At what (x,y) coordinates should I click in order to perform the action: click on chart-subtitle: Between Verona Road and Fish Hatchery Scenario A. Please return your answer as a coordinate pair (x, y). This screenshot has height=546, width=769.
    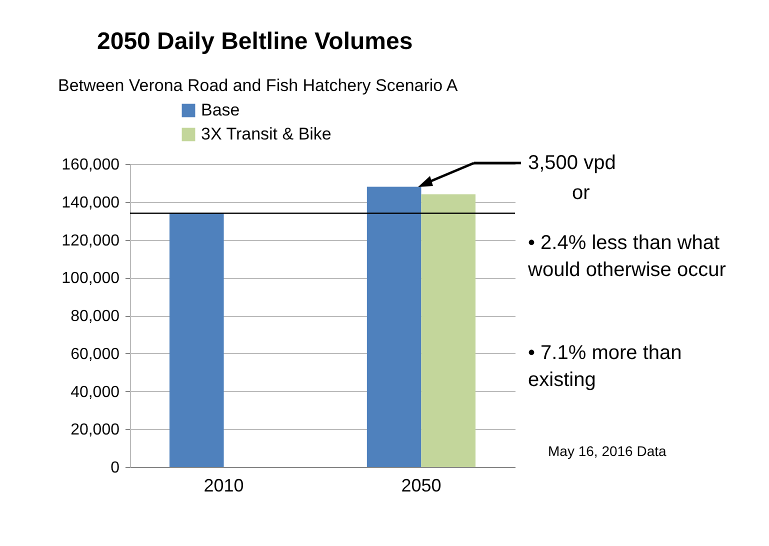
    Looking at the image, I should click on (258, 86).